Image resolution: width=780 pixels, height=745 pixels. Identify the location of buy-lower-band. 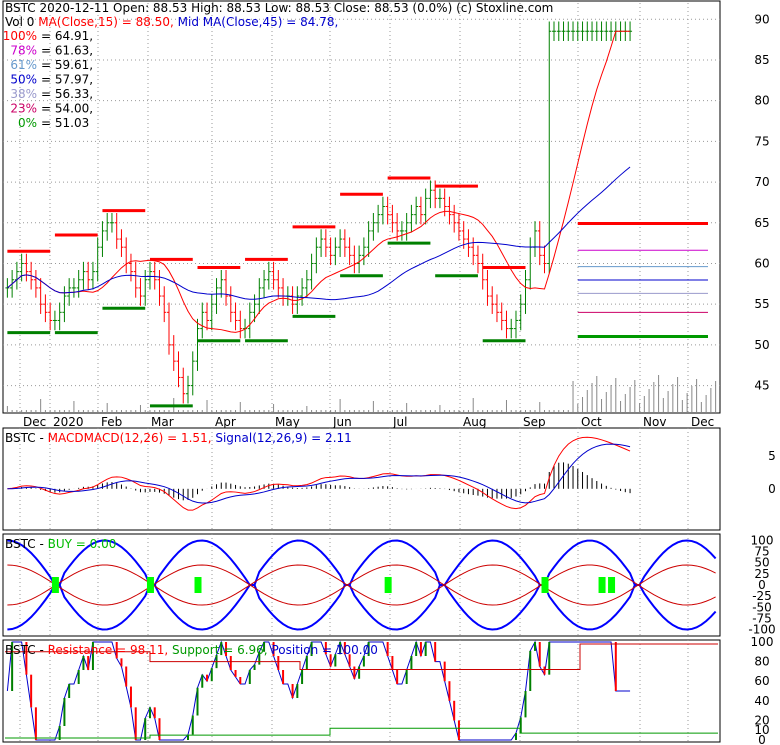
(362, 607).